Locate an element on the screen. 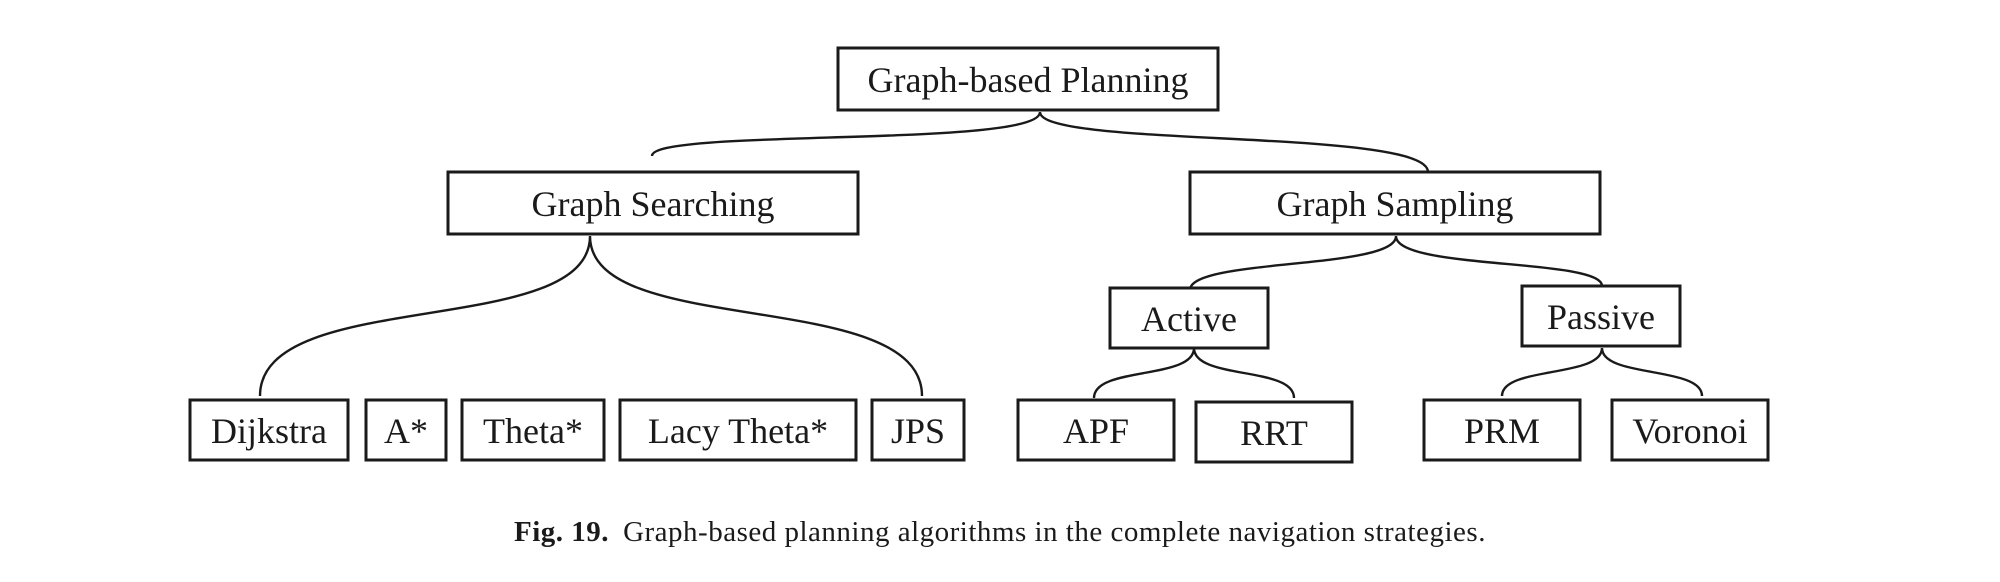  brace-root is located at coordinates (1040, 142).